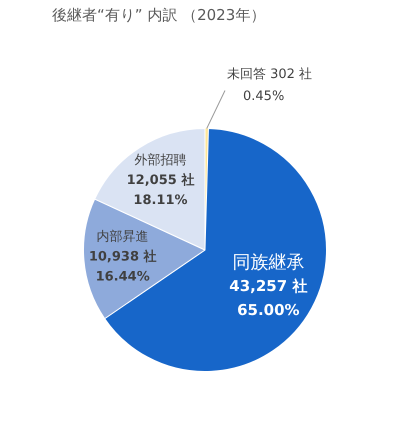  I want to click on slice-label: 同族継承, so click(268, 262).